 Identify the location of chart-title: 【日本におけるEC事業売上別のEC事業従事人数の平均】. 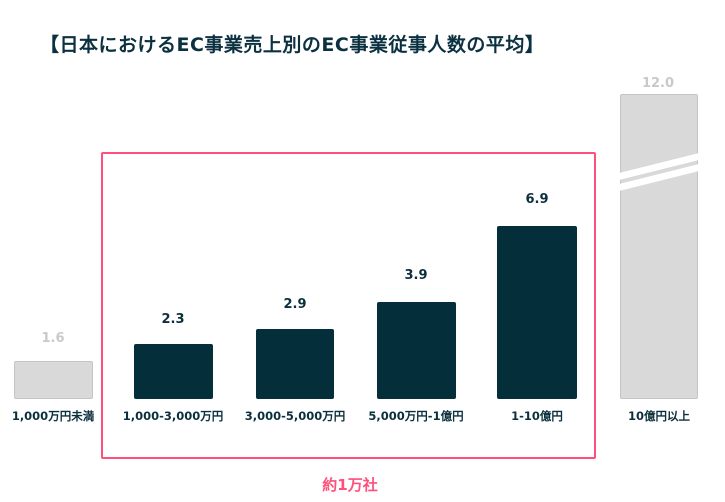
(292, 45).